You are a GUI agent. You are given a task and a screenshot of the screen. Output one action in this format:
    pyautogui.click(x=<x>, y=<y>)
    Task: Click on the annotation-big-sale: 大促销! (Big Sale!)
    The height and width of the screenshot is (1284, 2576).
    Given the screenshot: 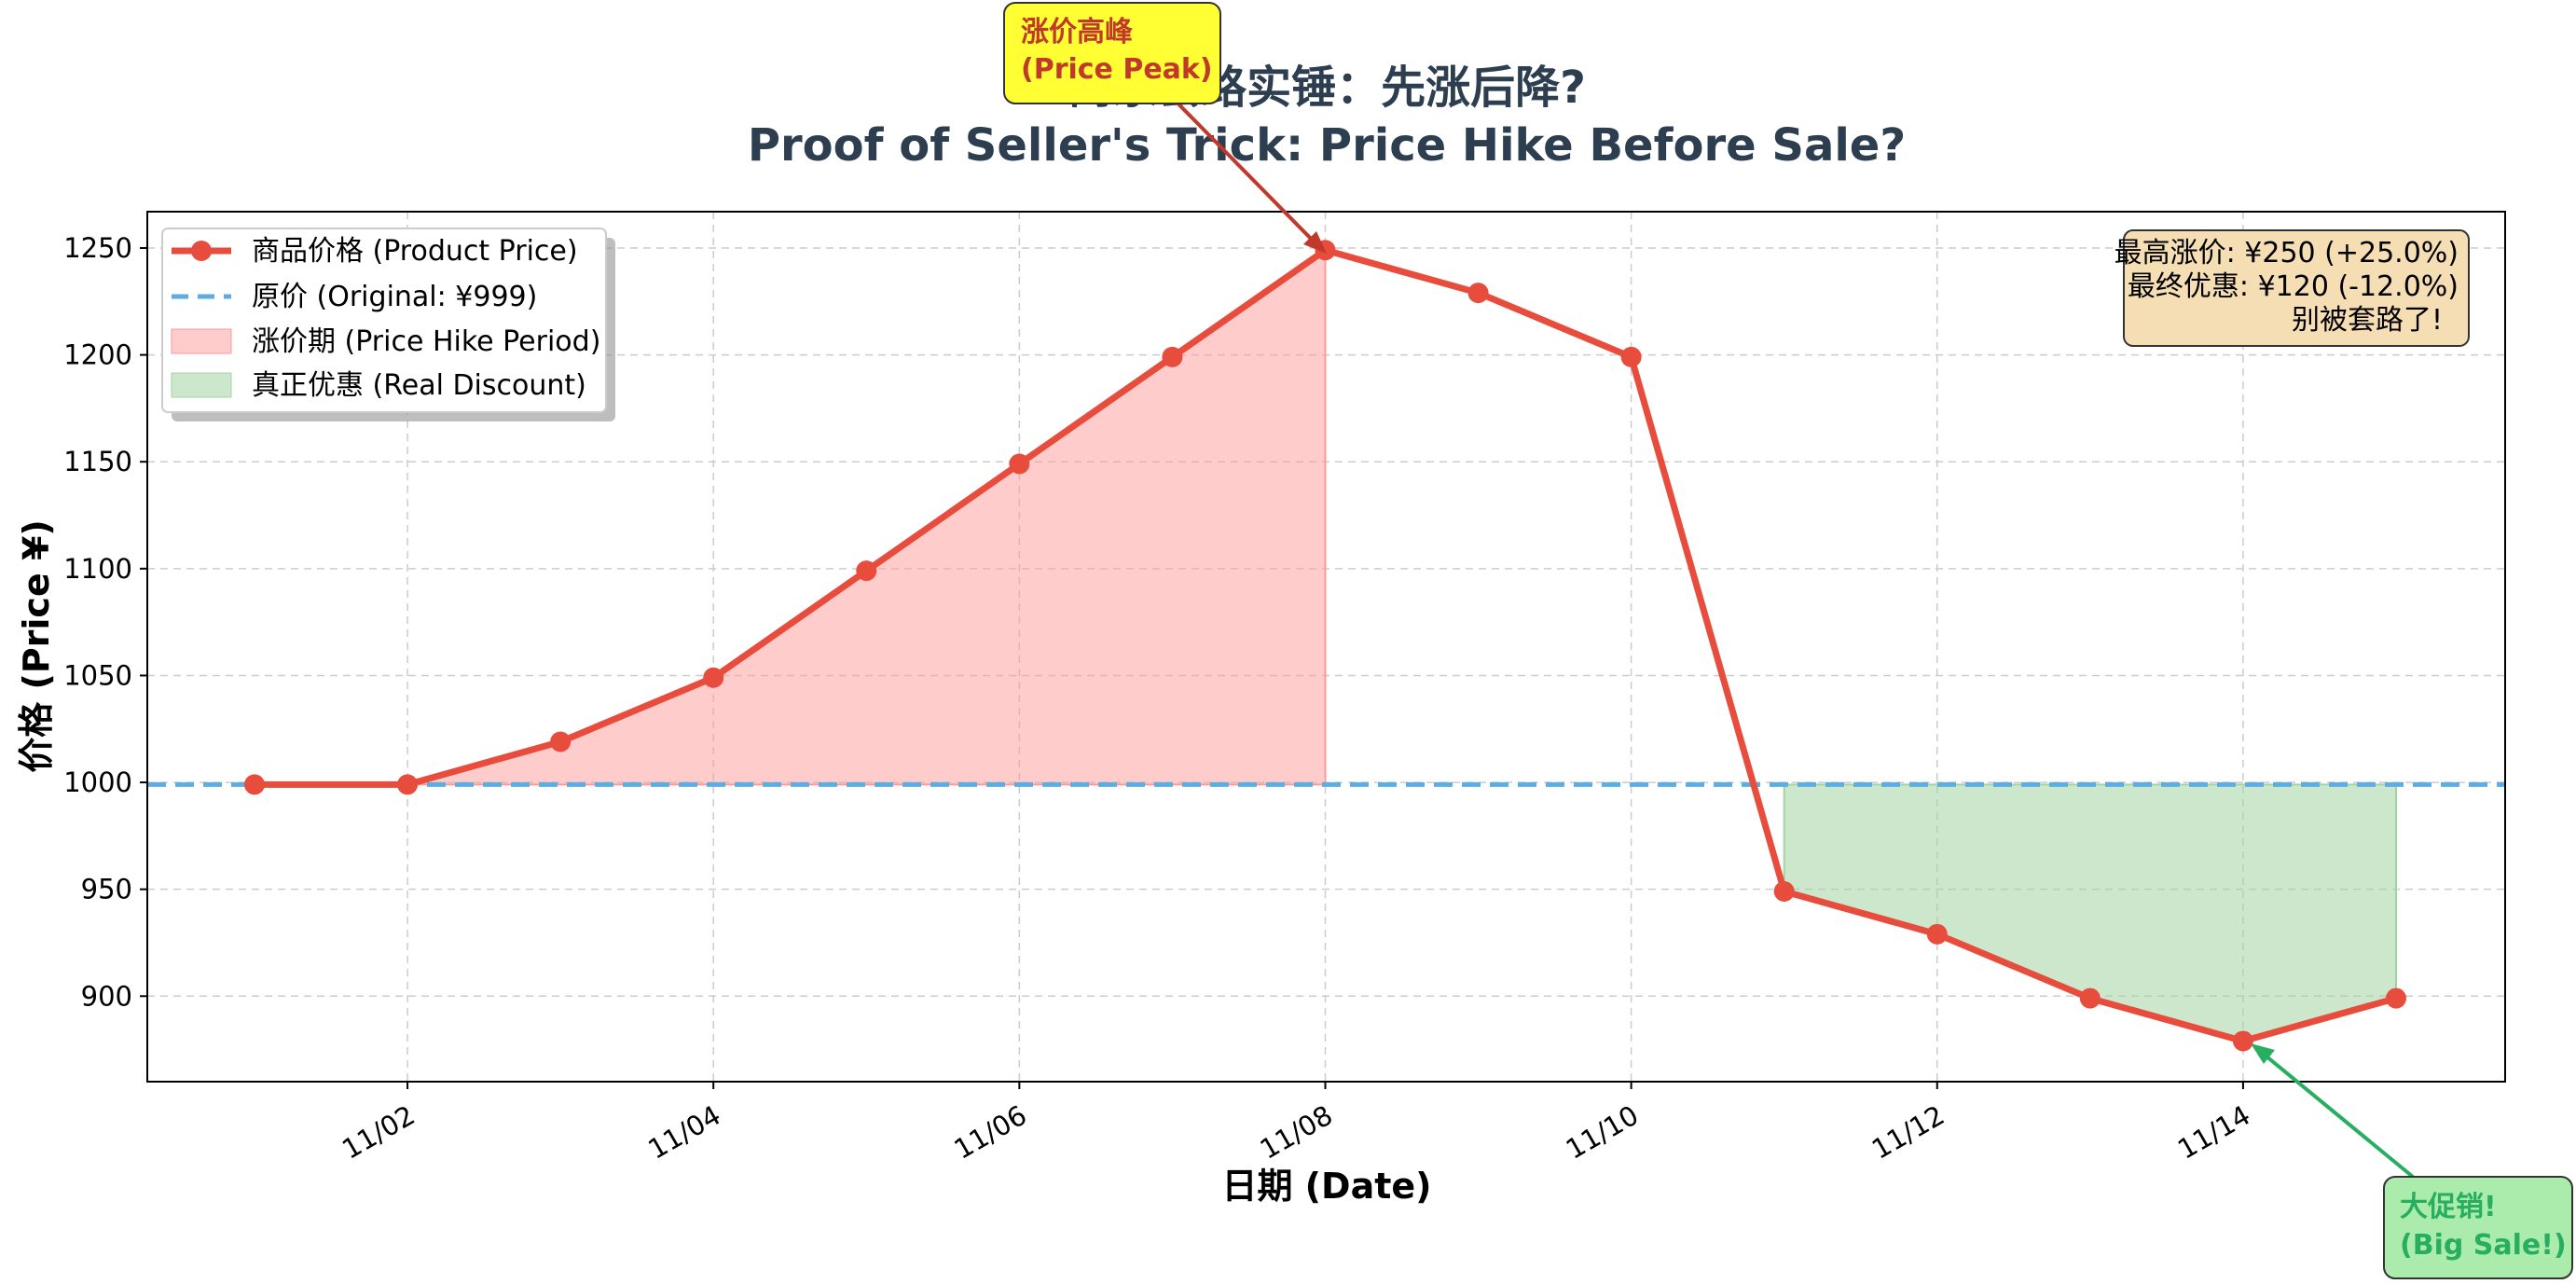 What is the action you would take?
    pyautogui.click(x=2412, y=1161)
    